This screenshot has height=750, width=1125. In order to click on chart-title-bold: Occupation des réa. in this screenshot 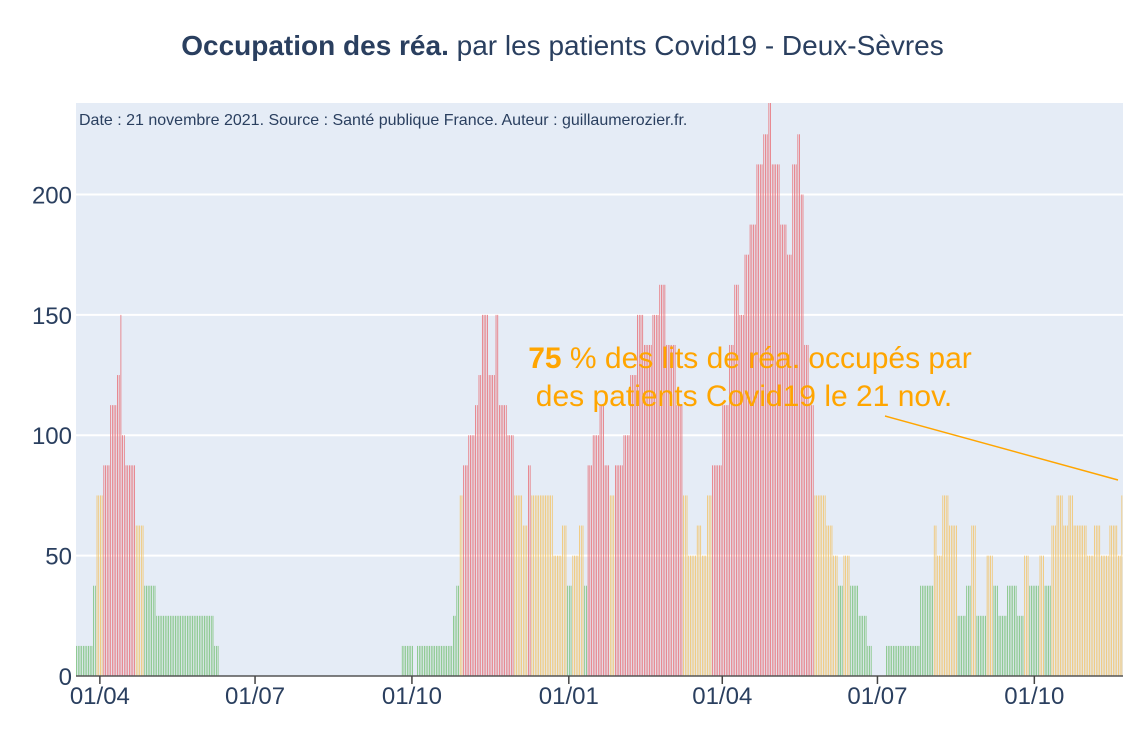, I will do `click(315, 45)`.